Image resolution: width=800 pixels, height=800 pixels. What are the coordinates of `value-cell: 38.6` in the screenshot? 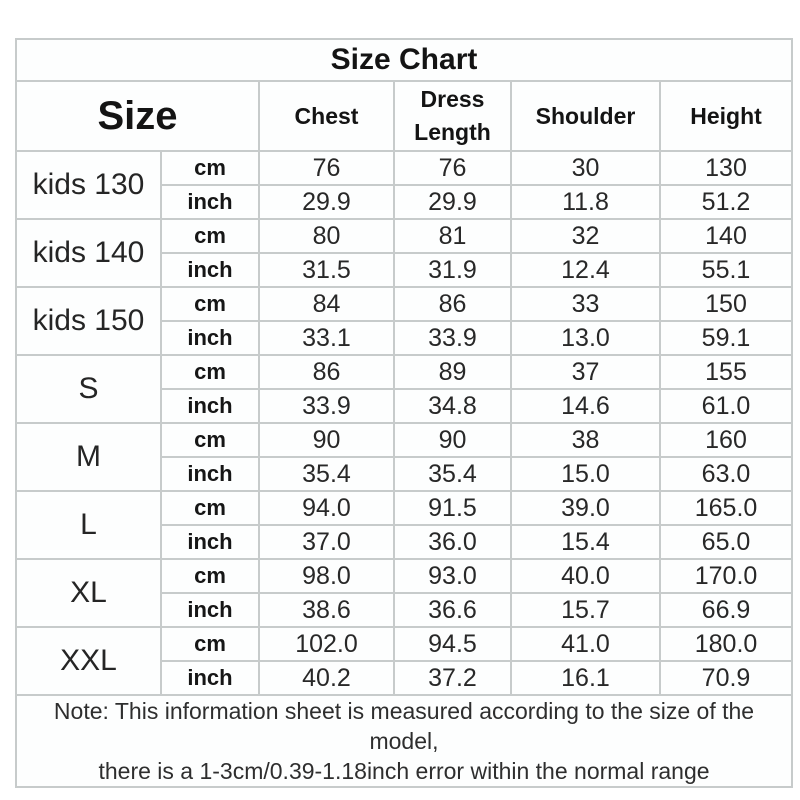 It's located at (326, 610).